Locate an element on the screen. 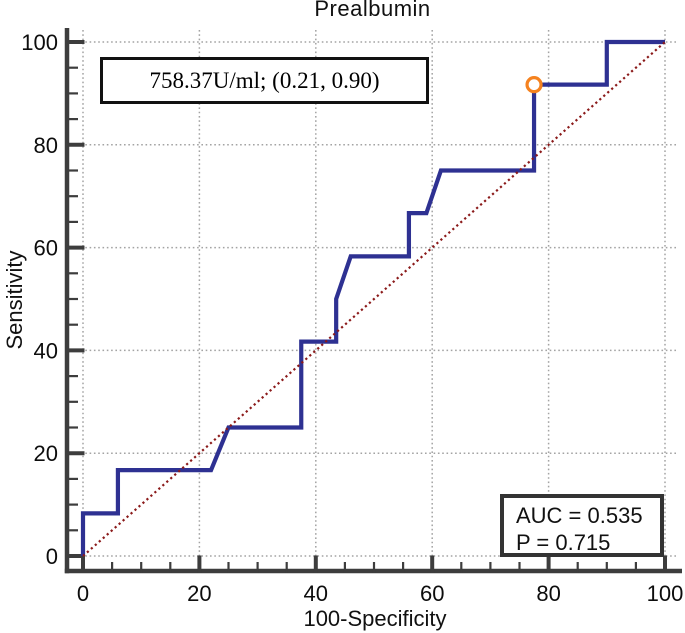 Image resolution: width=685 pixels, height=633 pixels. x-tick-label: 20 is located at coordinates (199, 593).